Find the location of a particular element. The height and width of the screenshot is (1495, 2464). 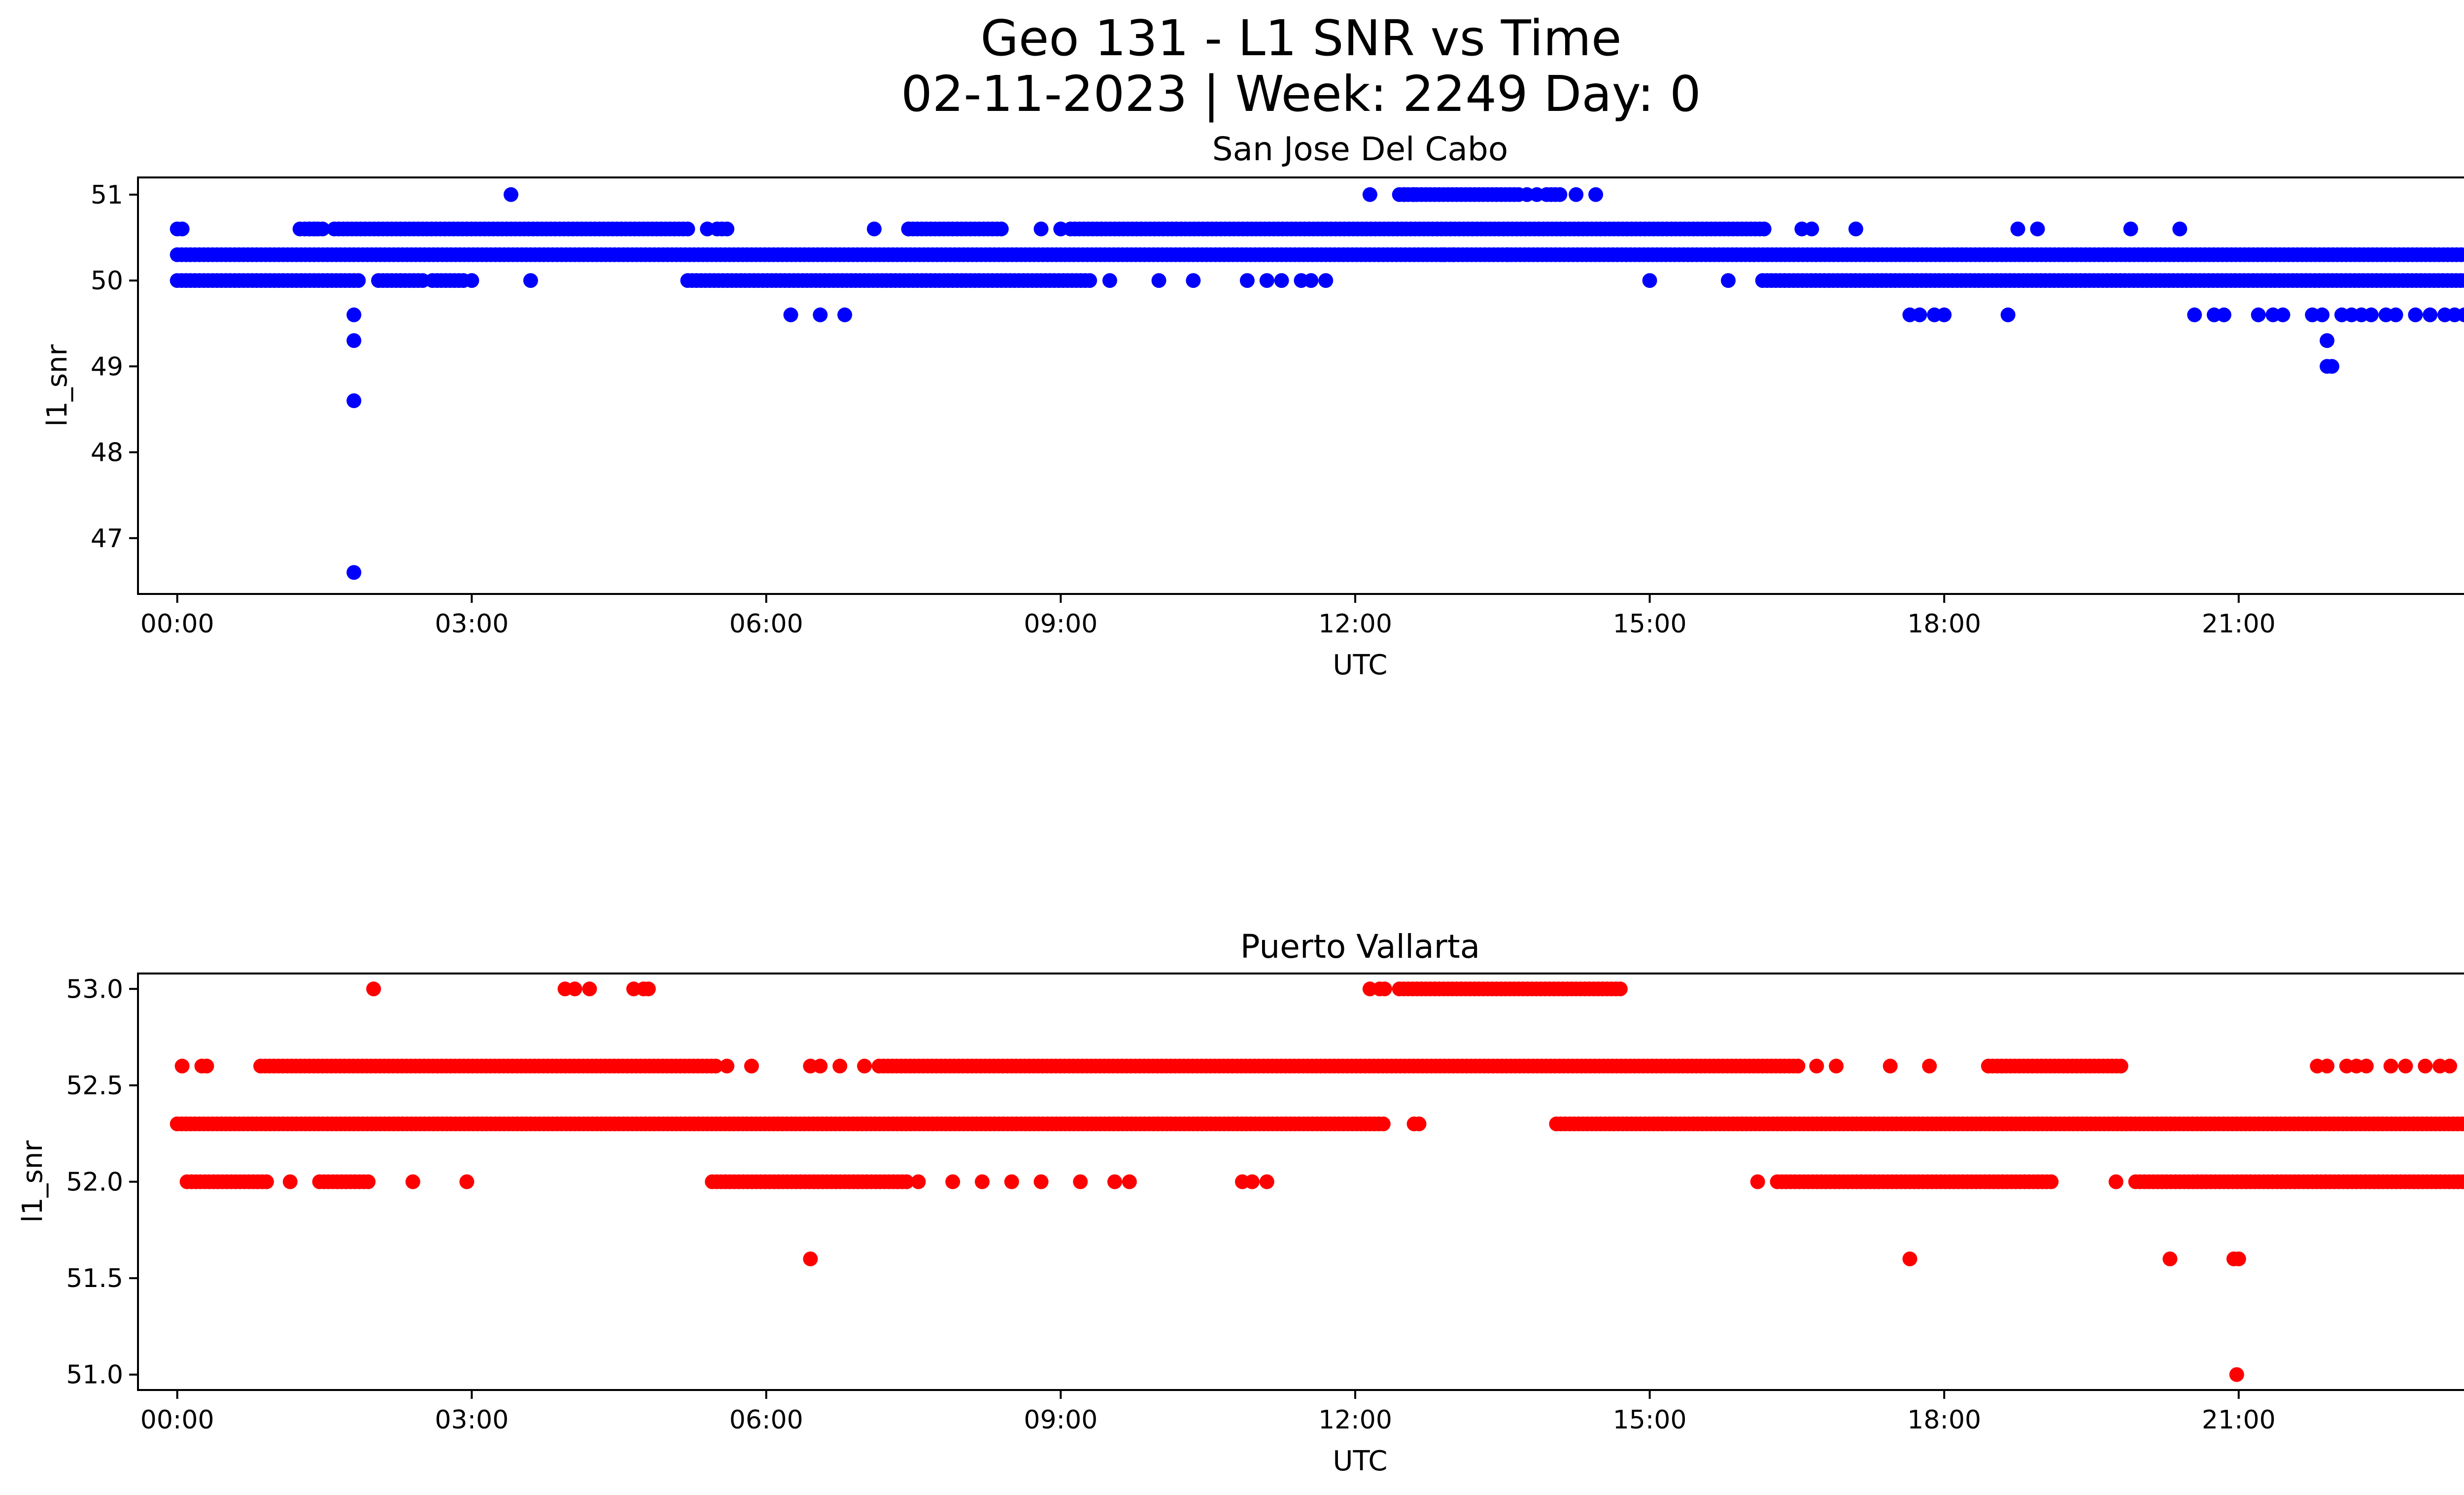

puerto-vallarta-title: Puerto Vallarta is located at coordinates (1360, 947).